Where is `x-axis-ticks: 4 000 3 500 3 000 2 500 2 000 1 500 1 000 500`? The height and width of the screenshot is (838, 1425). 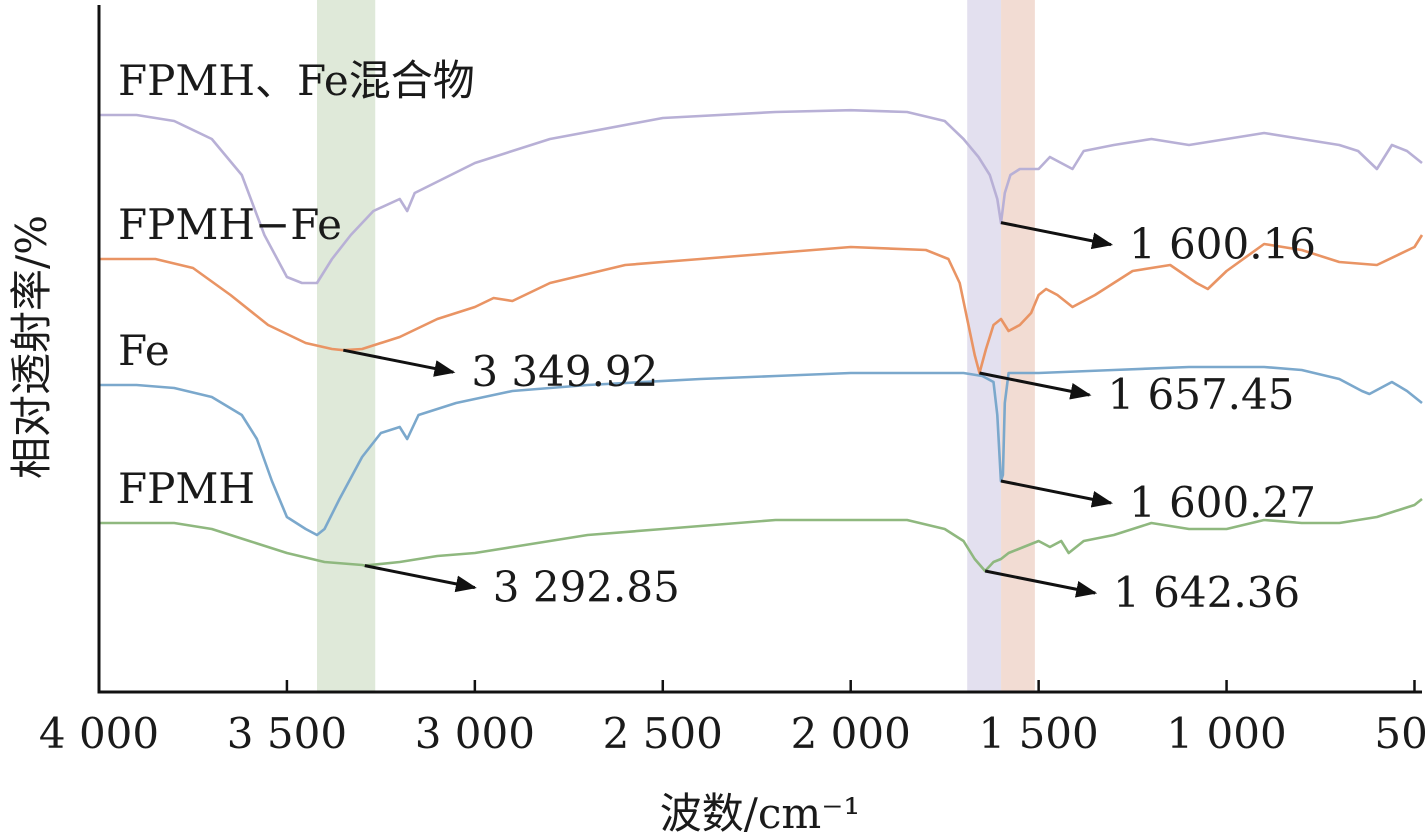 x-axis-ticks: 4 000 3 500 3 000 2 500 2 000 1 500 1 000 500 is located at coordinates (732, 719).